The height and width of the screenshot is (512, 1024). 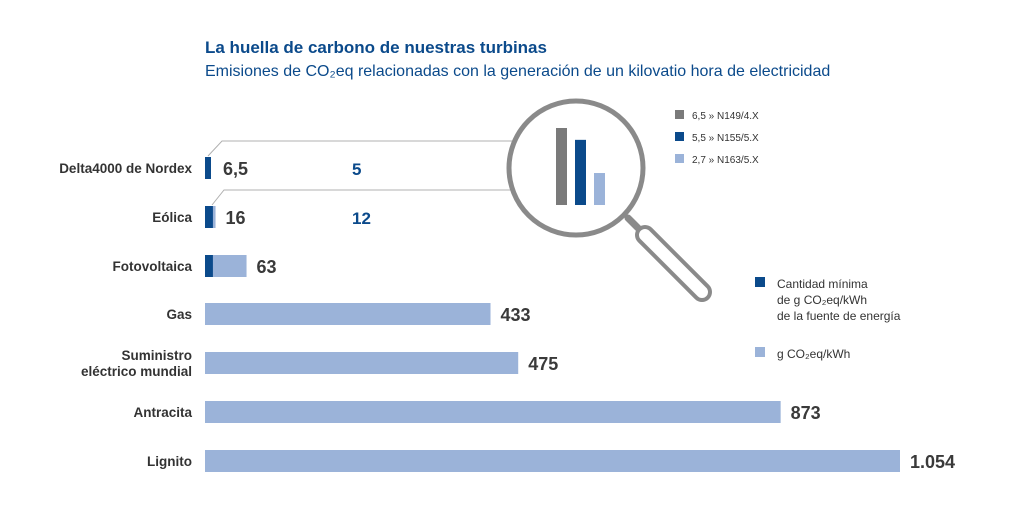 What do you see at coordinates (725, 116) in the screenshot?
I see `magnifier-legend-label: 6,5 » N149/4.X` at bounding box center [725, 116].